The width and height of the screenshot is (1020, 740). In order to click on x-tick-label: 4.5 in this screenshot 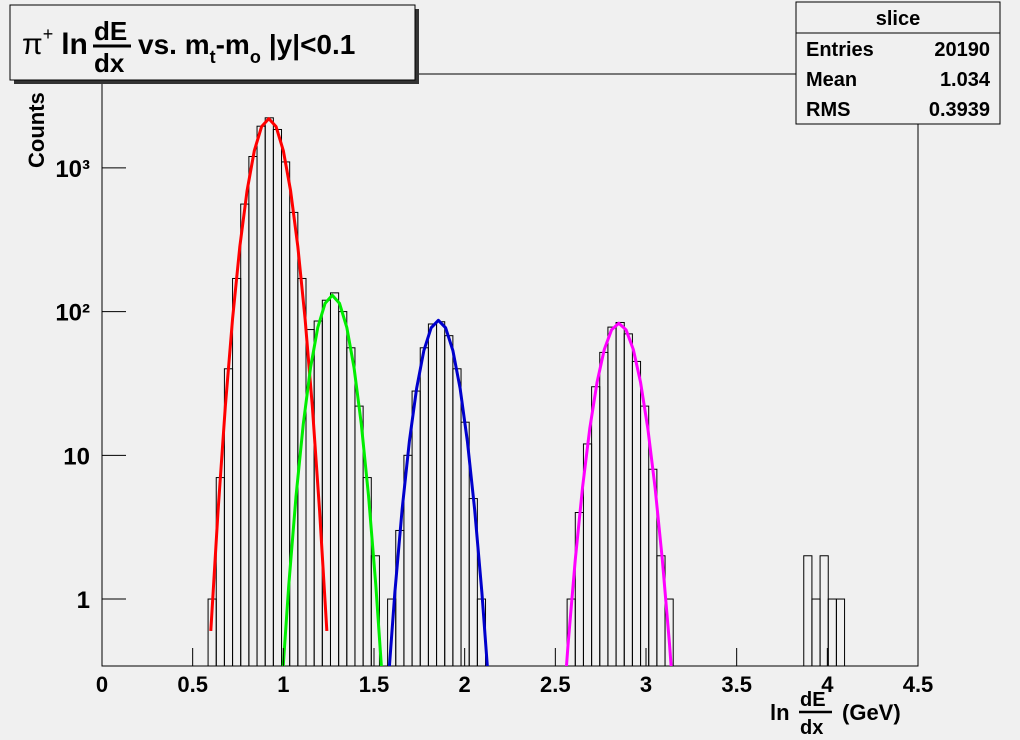, I will do `click(918, 684)`.